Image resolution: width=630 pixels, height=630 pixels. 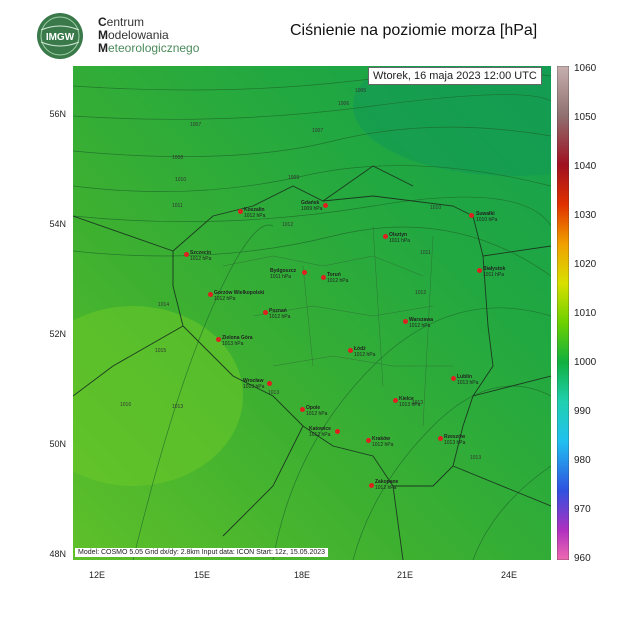 What do you see at coordinates (57, 114) in the screenshot?
I see `lat-label: 56N` at bounding box center [57, 114].